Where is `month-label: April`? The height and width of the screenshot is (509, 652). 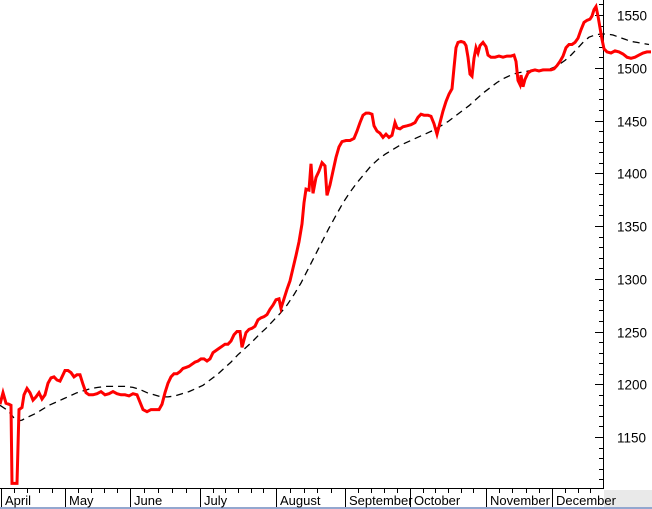 month-label: April is located at coordinates (18, 500).